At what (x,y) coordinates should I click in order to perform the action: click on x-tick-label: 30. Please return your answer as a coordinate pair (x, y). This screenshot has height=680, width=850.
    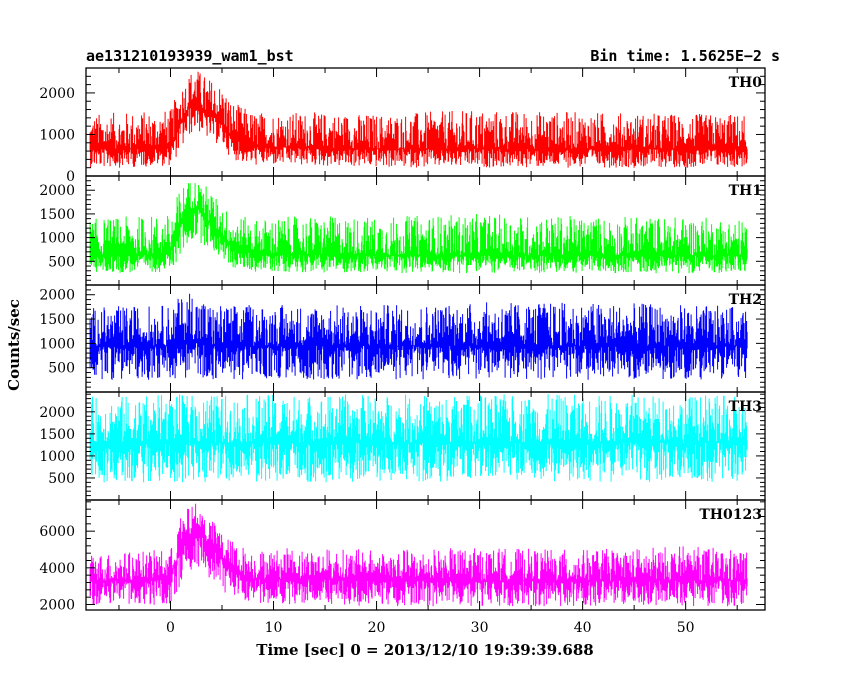
    Looking at the image, I should click on (480, 628).